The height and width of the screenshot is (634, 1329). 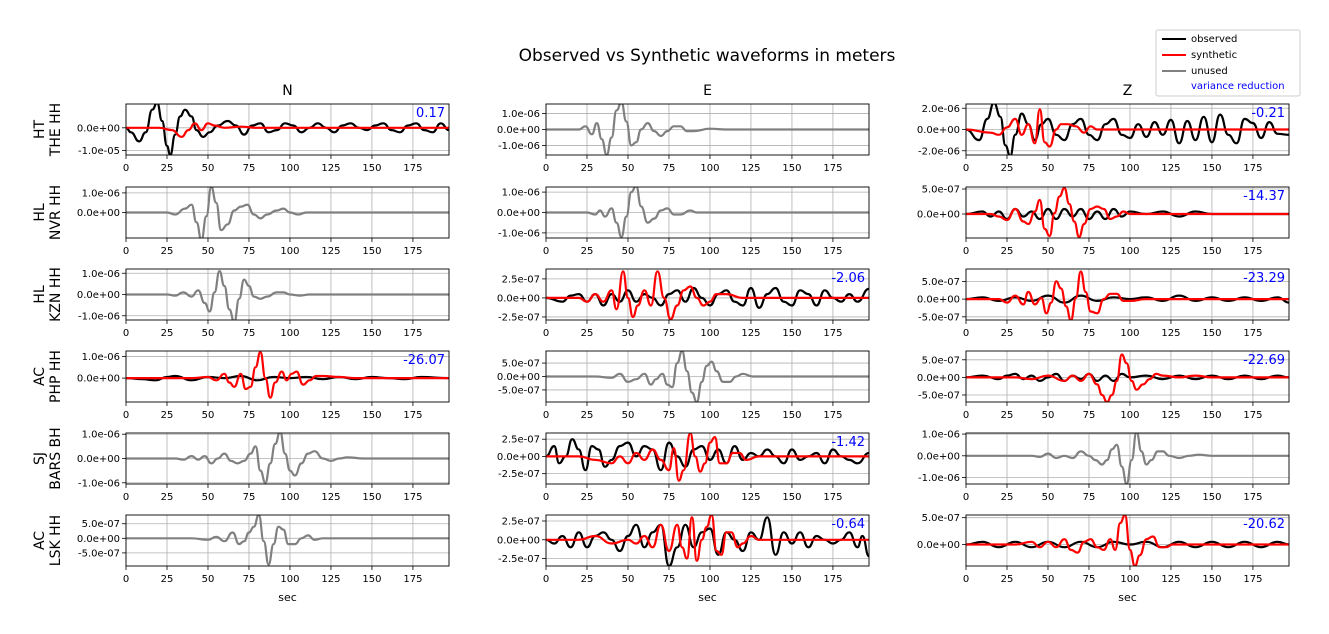 I want to click on row-label-1: HL NVR HH, so click(x=48, y=212).